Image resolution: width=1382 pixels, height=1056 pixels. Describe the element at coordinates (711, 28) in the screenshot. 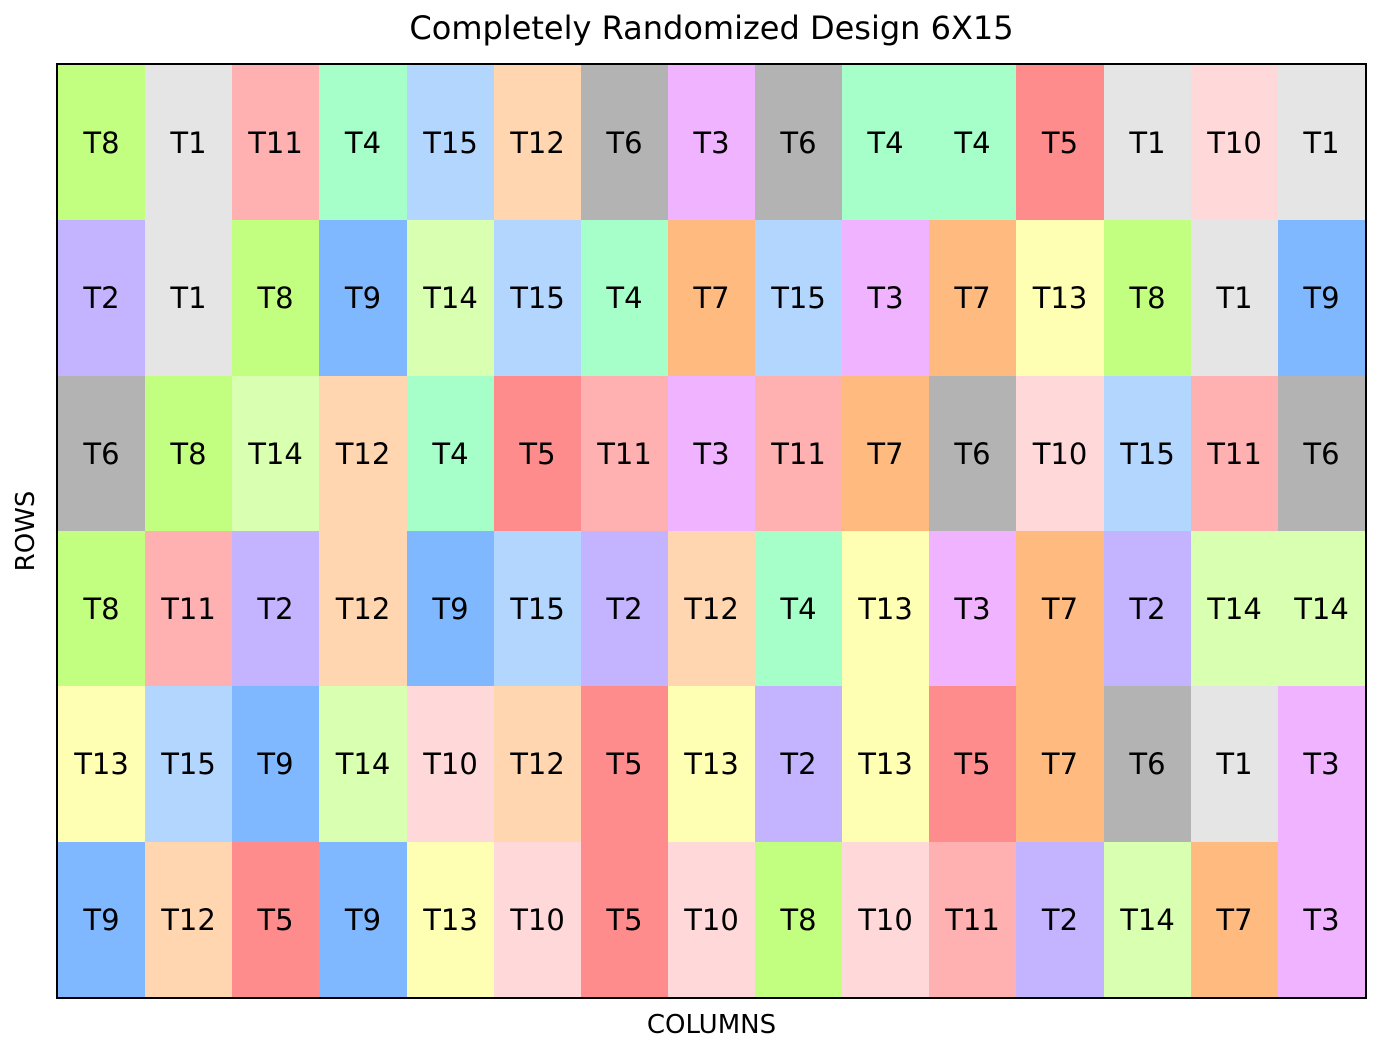

I see `chart-title: Completely Randomized Design 6X15` at that location.